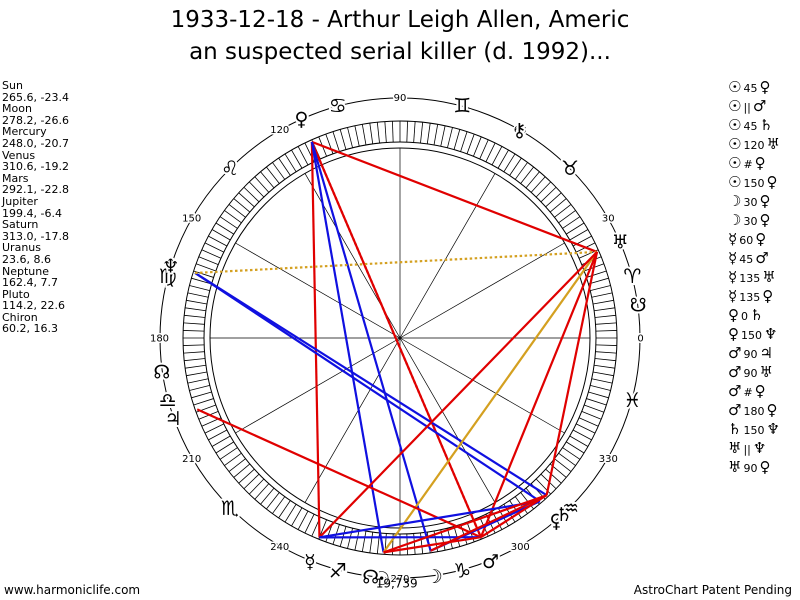  Describe the element at coordinates (764, 372) in the screenshot. I see `aspect-row: ♂ 90 ♅` at that location.